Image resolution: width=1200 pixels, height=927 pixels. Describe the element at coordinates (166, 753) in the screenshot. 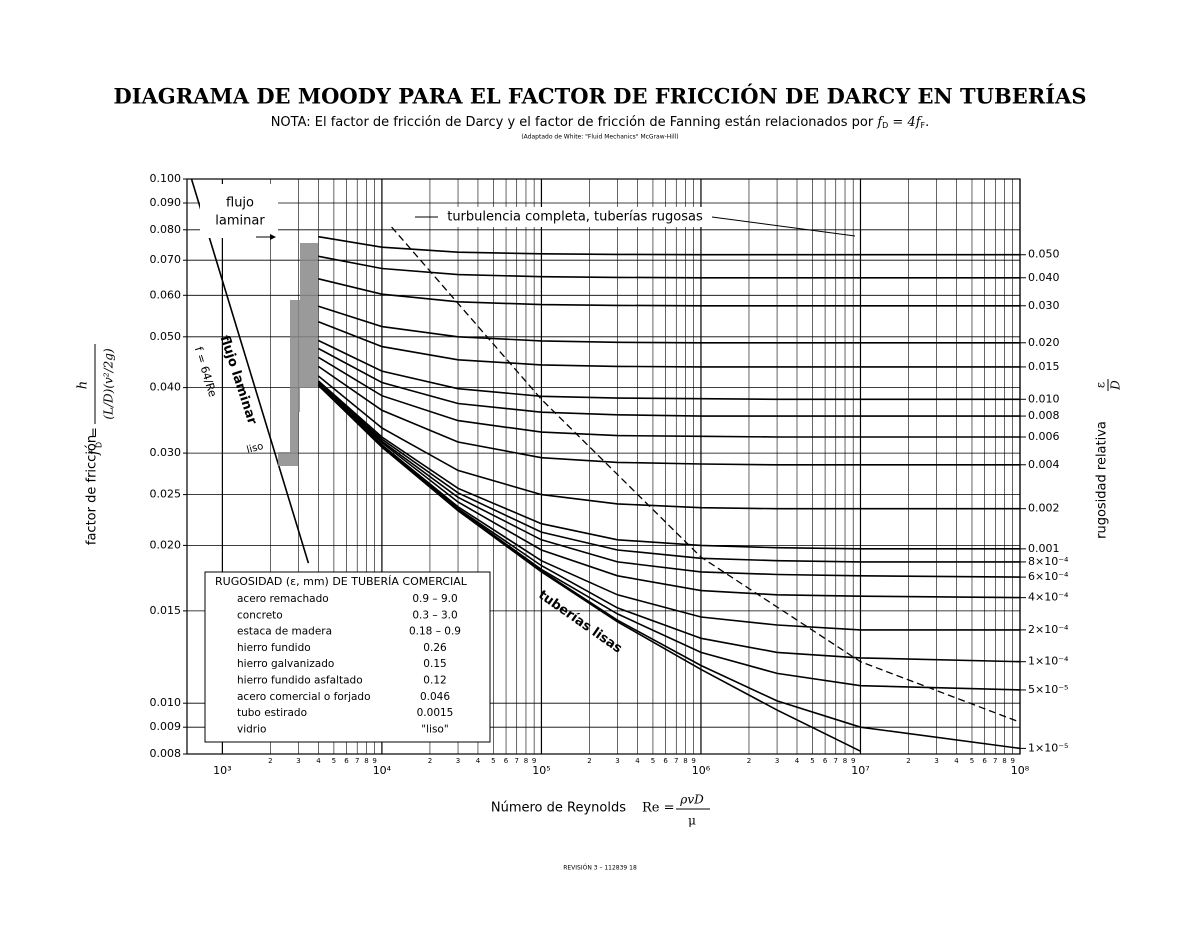

I see `y-tick-label: 0.008` at that location.